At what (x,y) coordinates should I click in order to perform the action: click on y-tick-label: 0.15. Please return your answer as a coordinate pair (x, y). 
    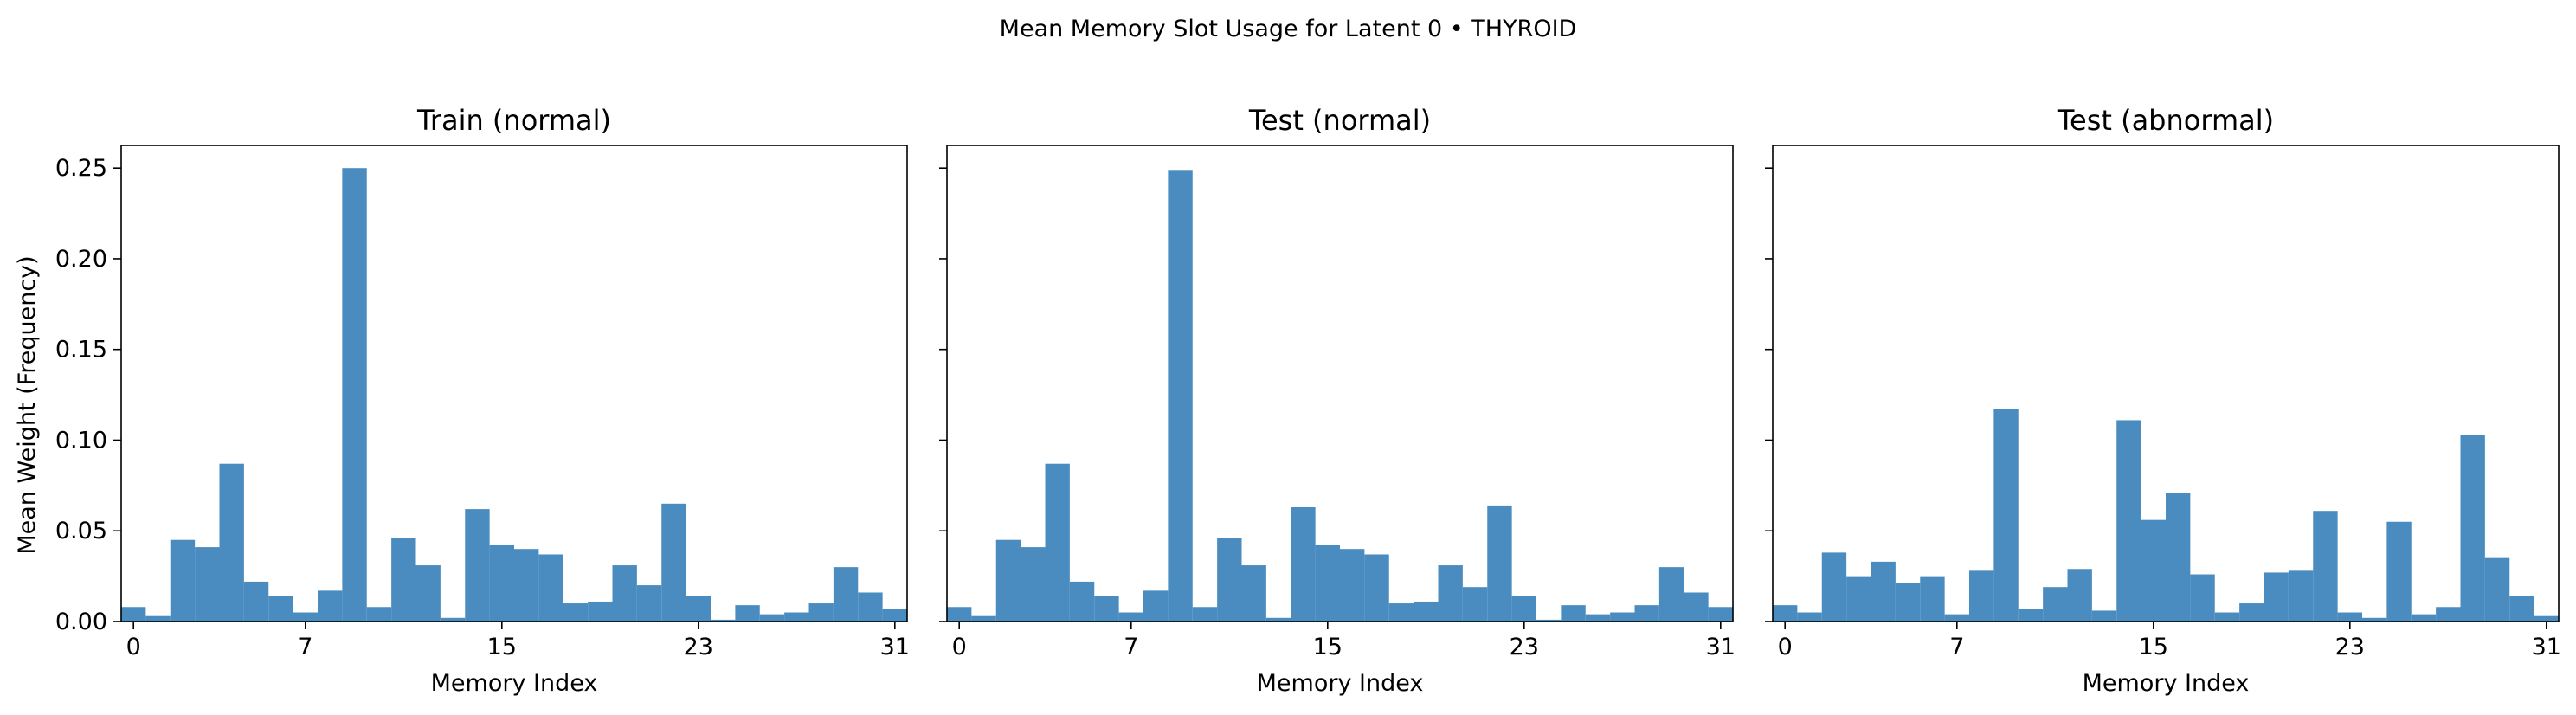
    Looking at the image, I should click on (81, 351).